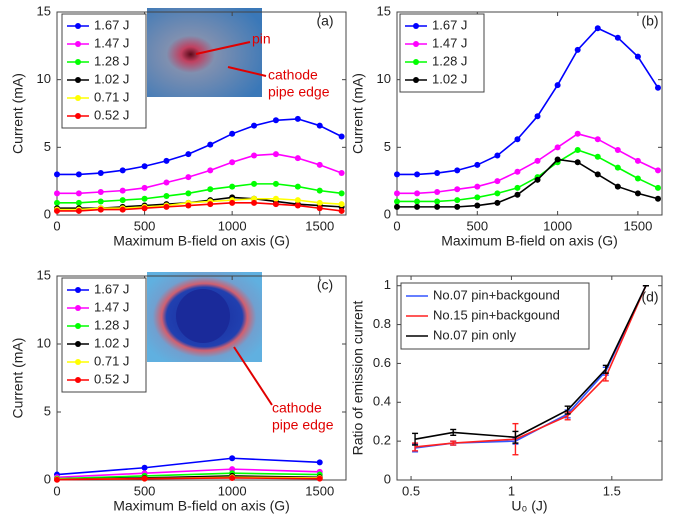 The height and width of the screenshot is (515, 678). I want to click on x-tick-label: 0, so click(56, 490).